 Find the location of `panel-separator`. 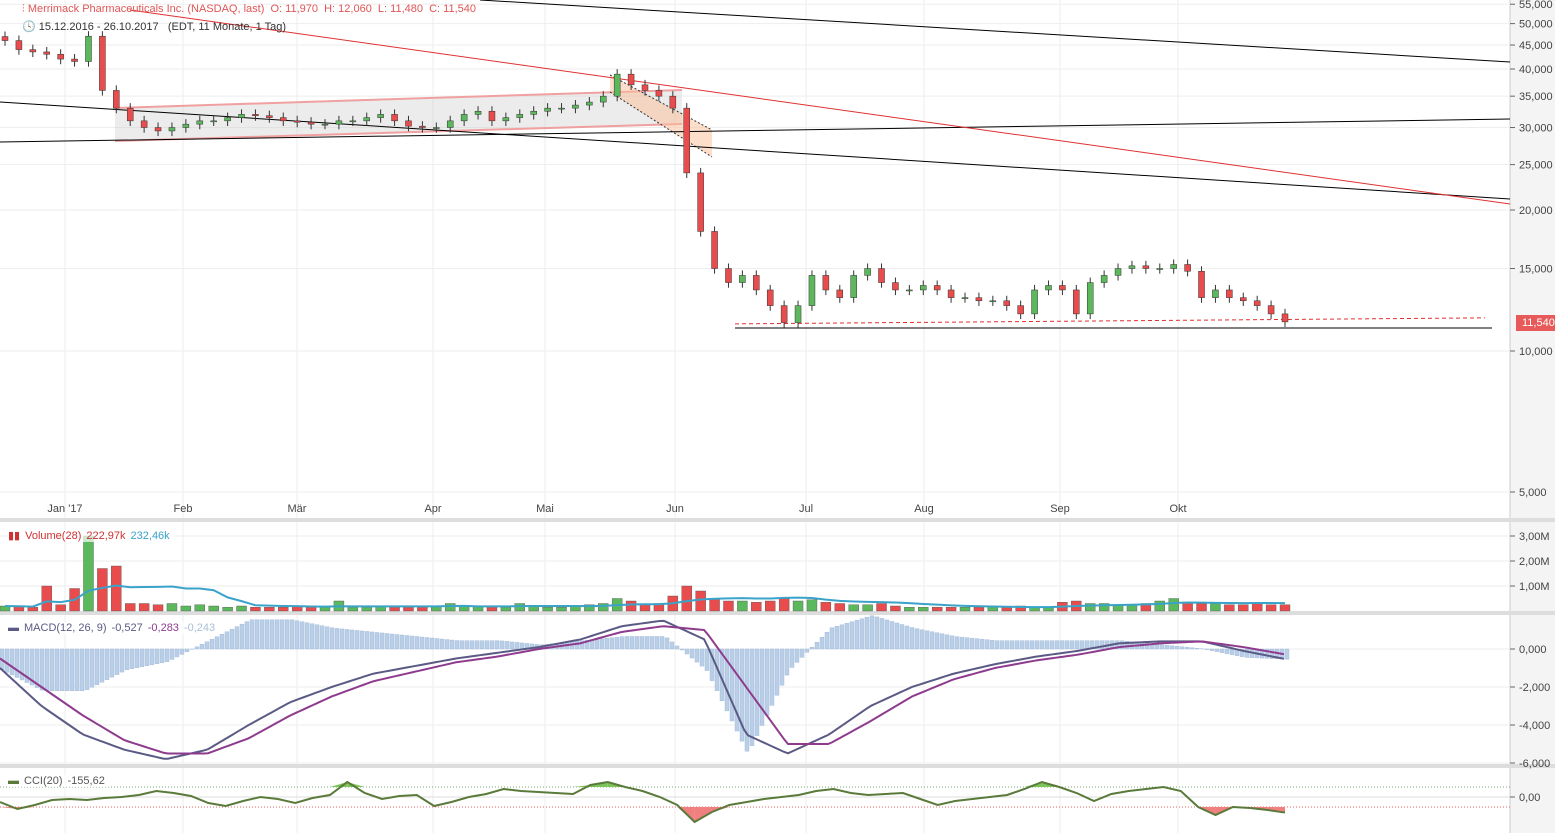

panel-separator is located at coordinates (777, 766).